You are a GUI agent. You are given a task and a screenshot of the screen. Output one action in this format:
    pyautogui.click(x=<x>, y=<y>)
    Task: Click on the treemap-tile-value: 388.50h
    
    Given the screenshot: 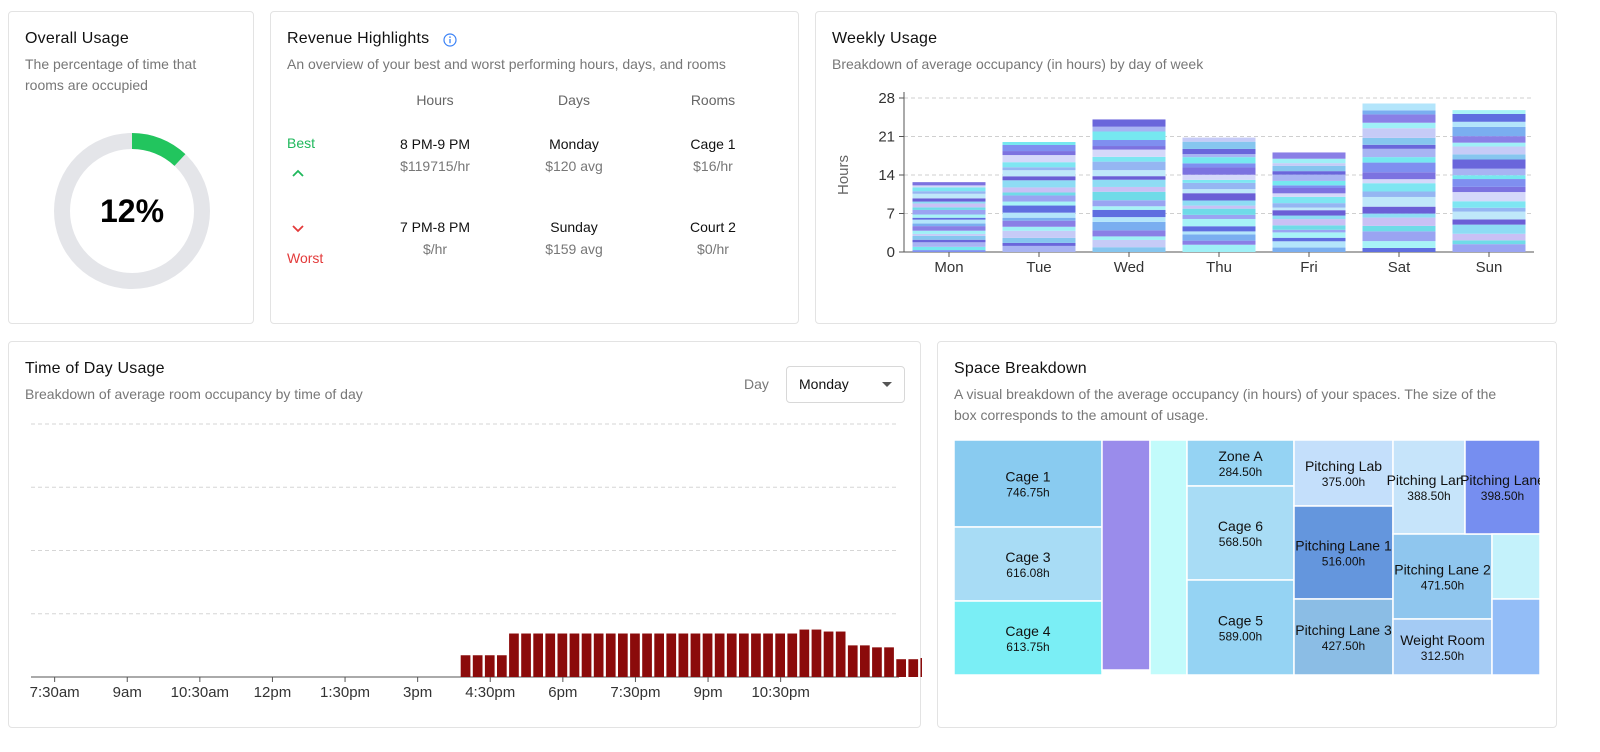 What is the action you would take?
    pyautogui.click(x=1428, y=496)
    